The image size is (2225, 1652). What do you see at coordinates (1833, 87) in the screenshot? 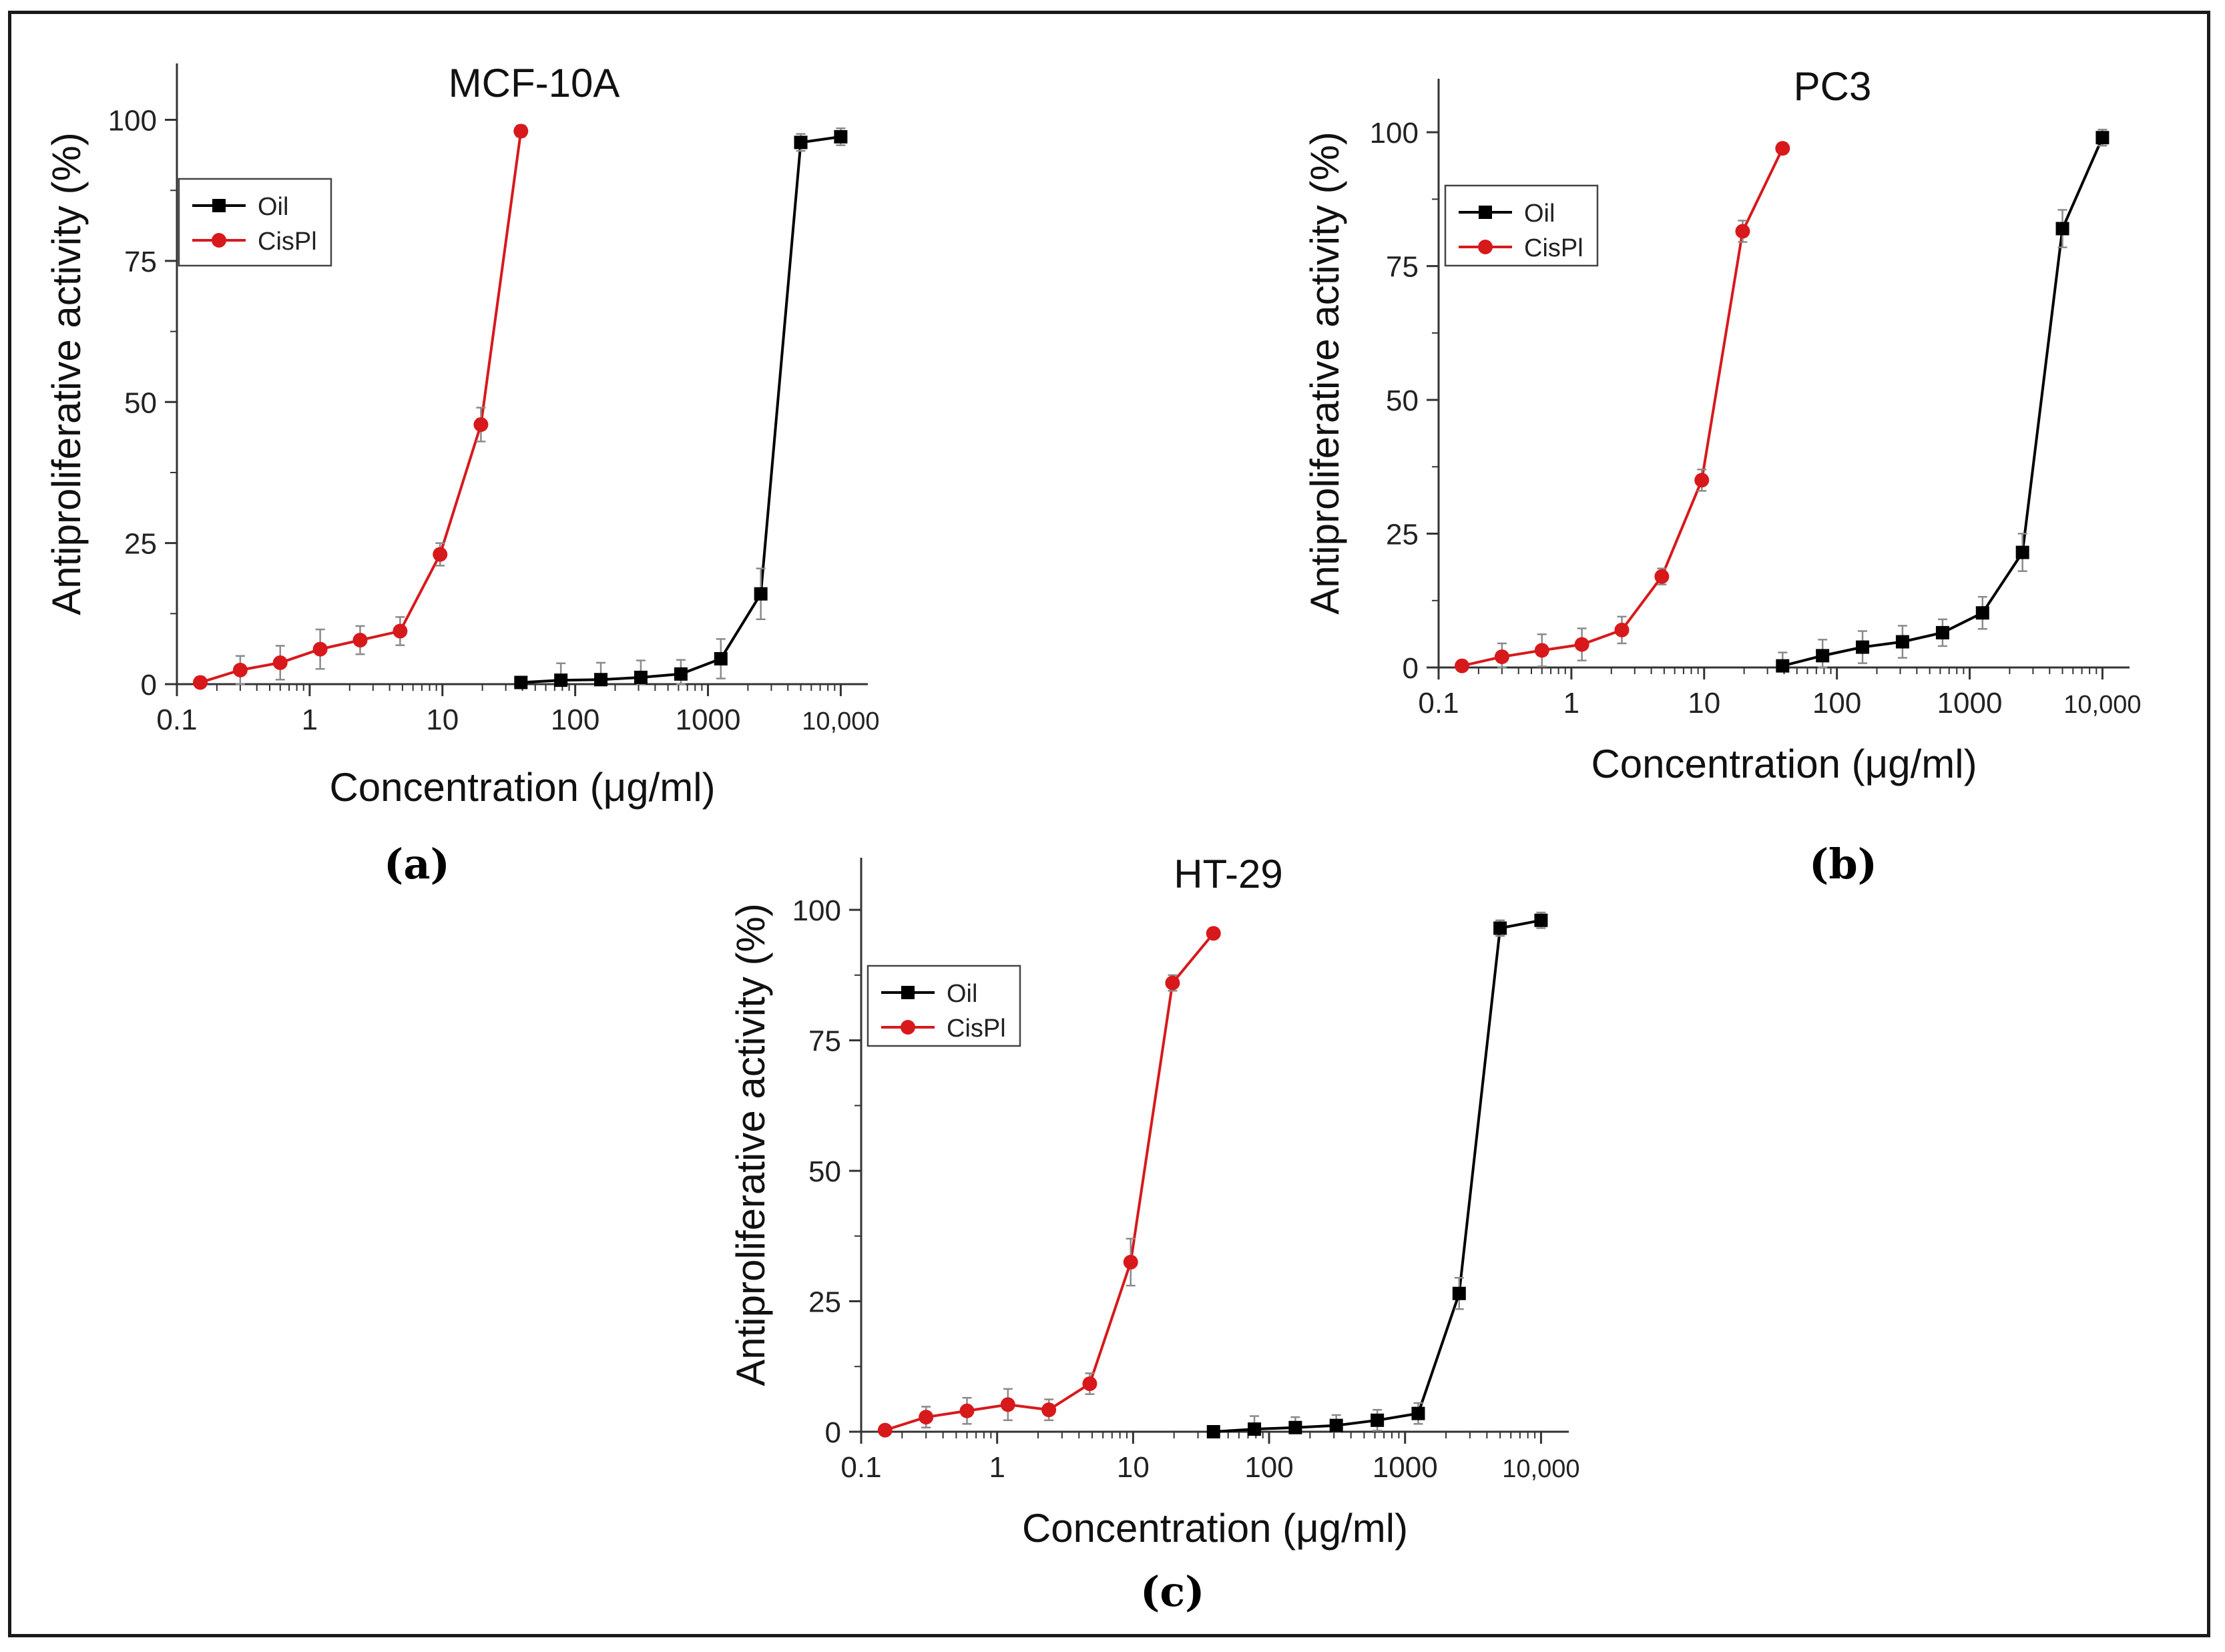
I see `chart-title: PC3` at bounding box center [1833, 87].